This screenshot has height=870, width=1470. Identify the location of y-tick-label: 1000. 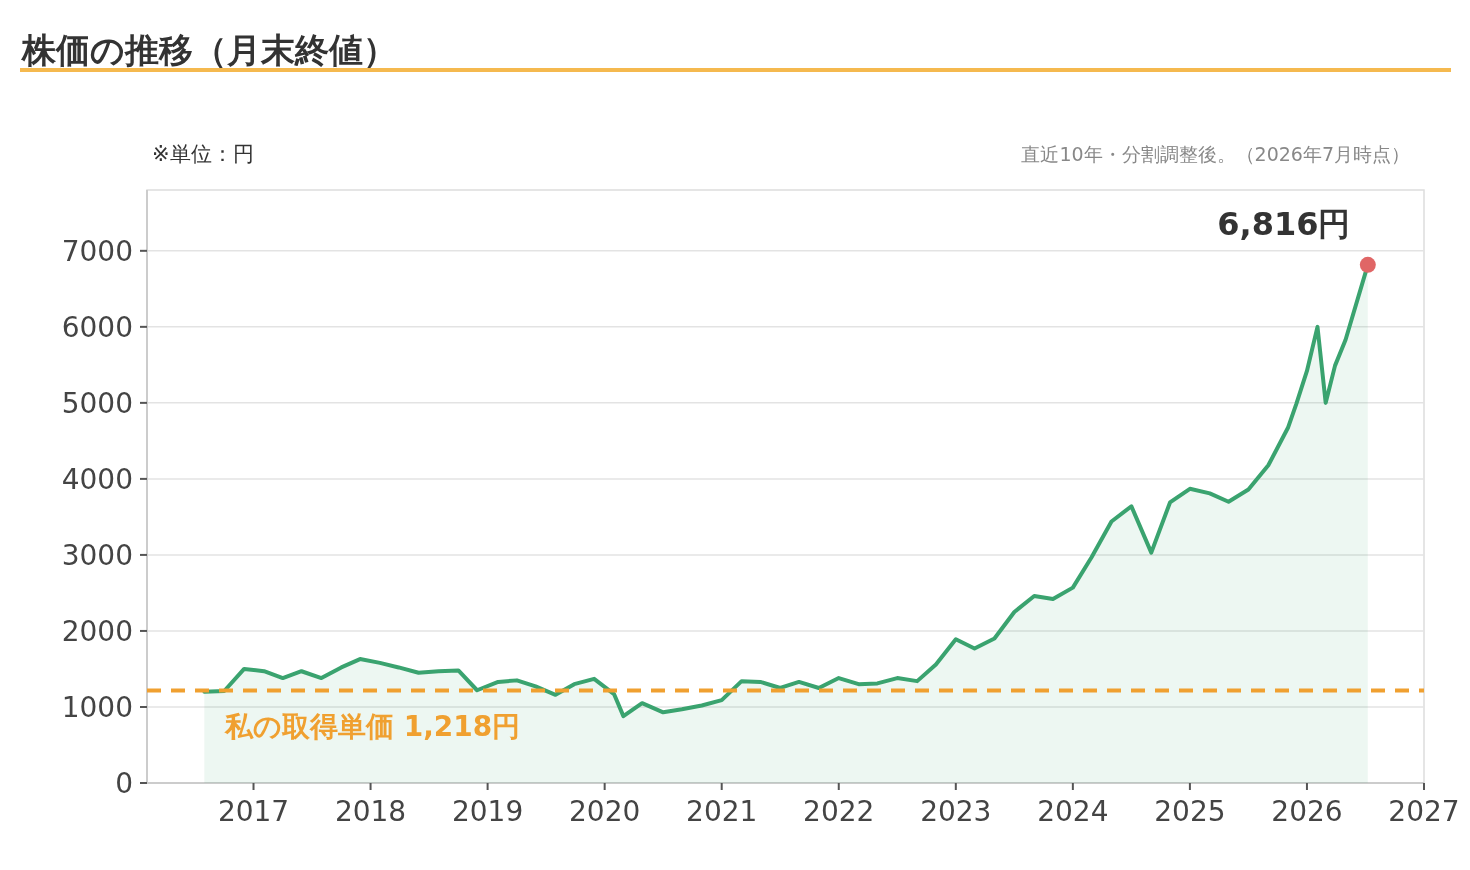
(97, 707).